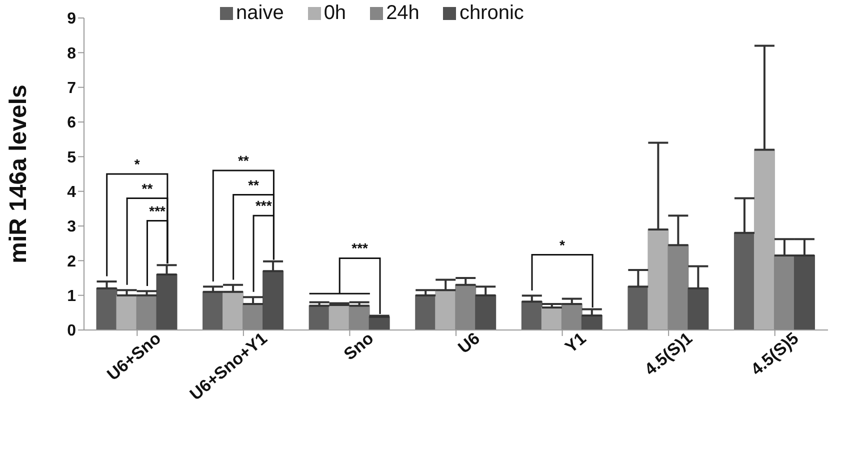 The image size is (846, 455). What do you see at coordinates (359, 346) in the screenshot?
I see `x-tick-label: Sno` at bounding box center [359, 346].